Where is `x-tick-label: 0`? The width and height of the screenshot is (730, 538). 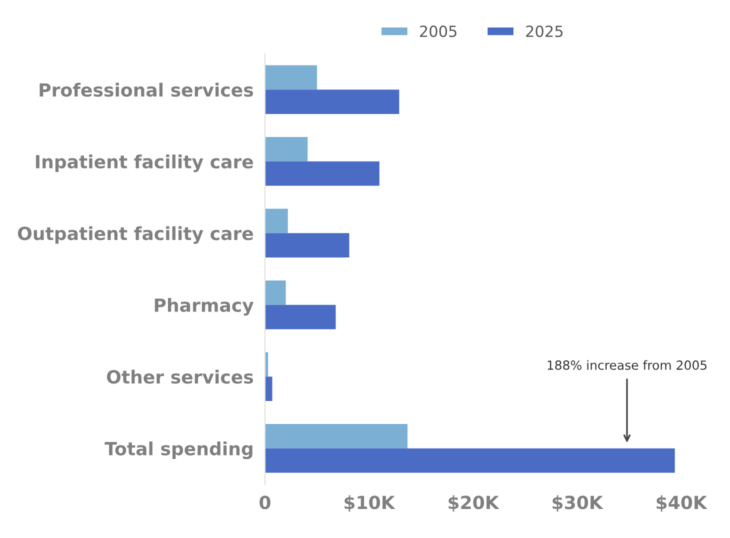 x-tick-label: 0 is located at coordinates (265, 503).